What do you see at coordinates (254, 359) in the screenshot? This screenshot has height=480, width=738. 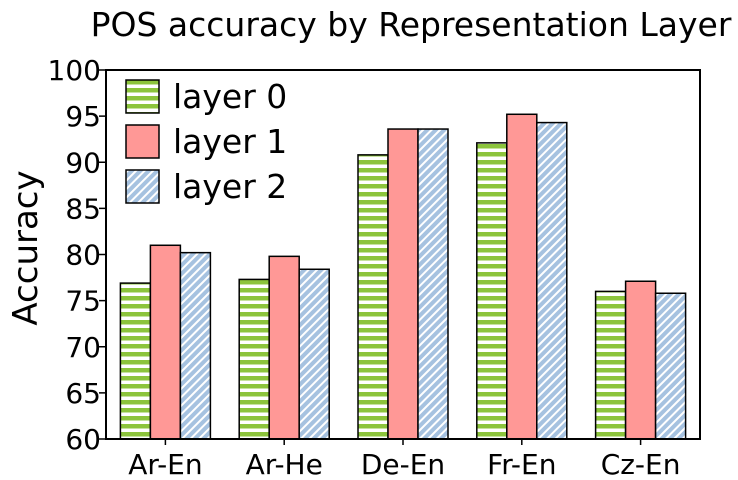 I see `bar-layer-0-Ar-He` at bounding box center [254, 359].